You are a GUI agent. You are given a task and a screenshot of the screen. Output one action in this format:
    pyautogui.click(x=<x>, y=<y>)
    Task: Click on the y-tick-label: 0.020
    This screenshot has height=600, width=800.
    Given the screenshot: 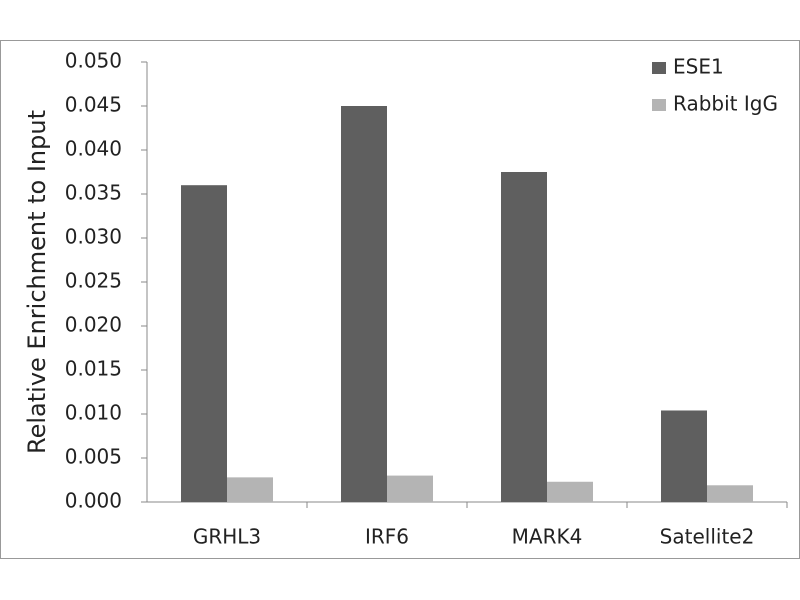 What is the action you would take?
    pyautogui.click(x=93, y=325)
    